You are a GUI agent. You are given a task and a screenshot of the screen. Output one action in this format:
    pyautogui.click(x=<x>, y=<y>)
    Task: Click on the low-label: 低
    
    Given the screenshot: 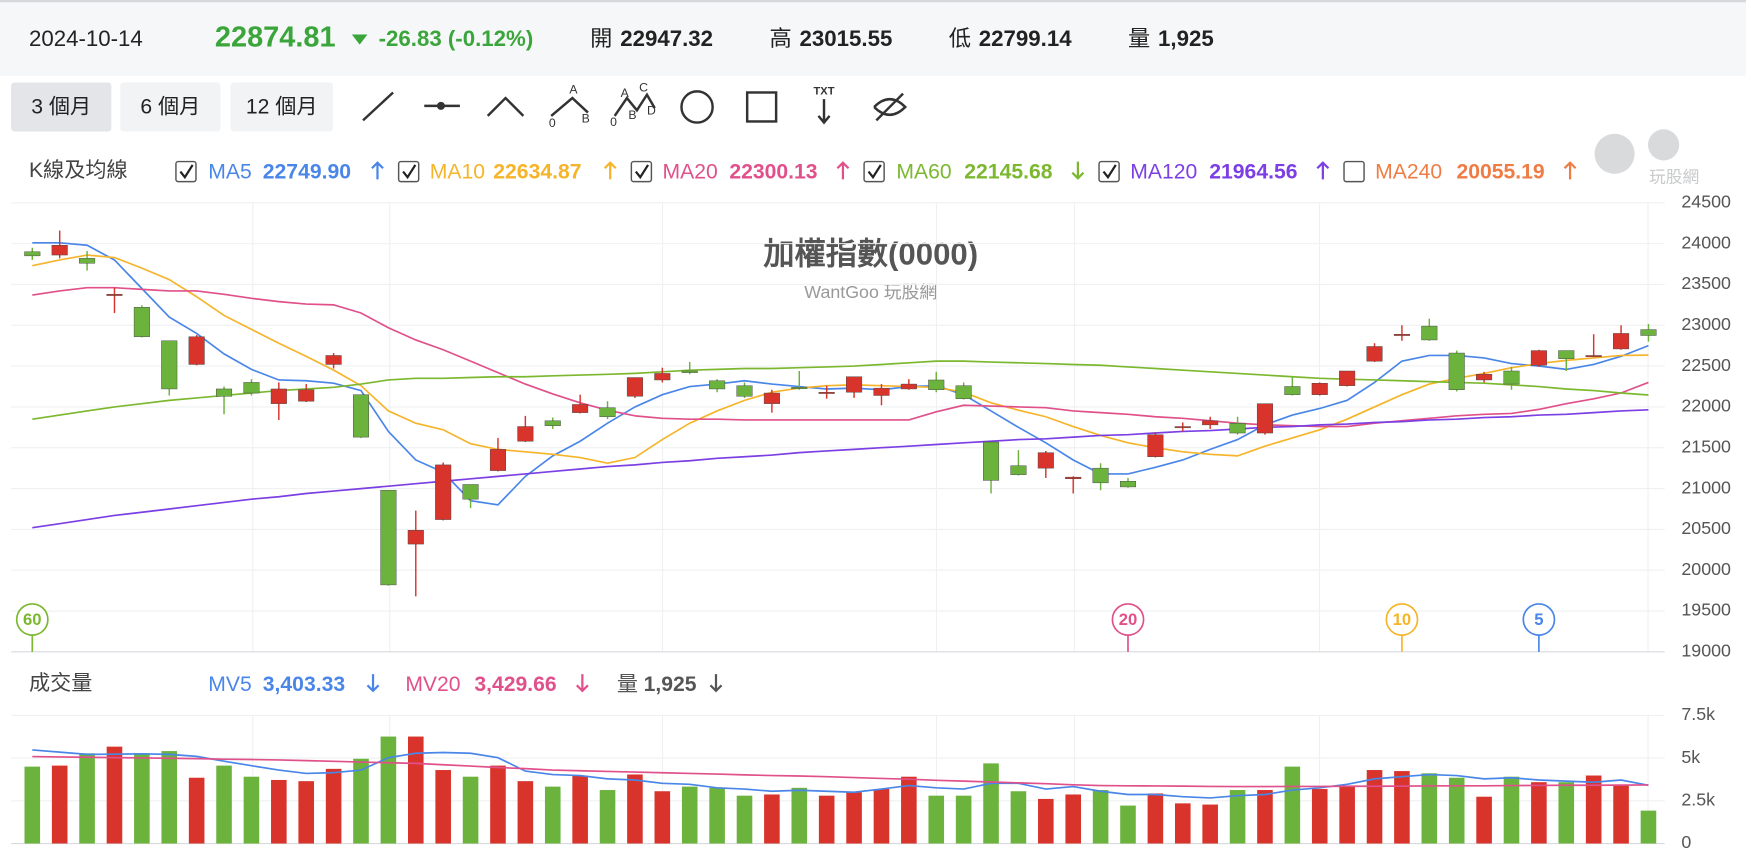 What is the action you would take?
    pyautogui.click(x=960, y=38)
    